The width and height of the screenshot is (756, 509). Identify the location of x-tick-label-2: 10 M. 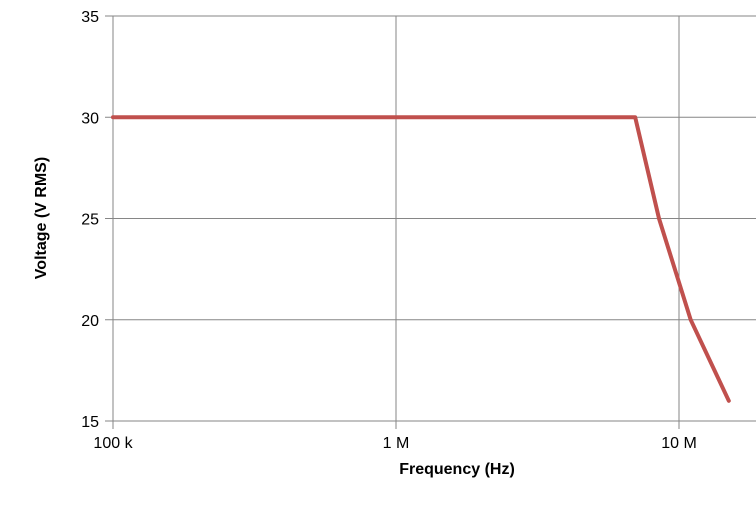
(679, 443).